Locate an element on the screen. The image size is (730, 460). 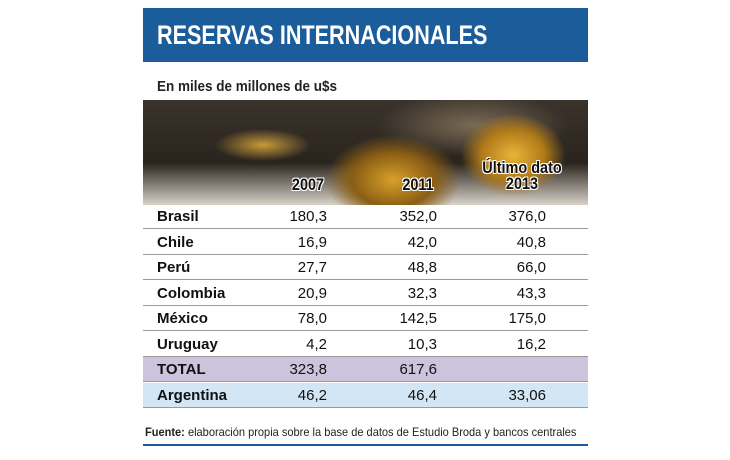
cell-value: 352,0 is located at coordinates (418, 216).